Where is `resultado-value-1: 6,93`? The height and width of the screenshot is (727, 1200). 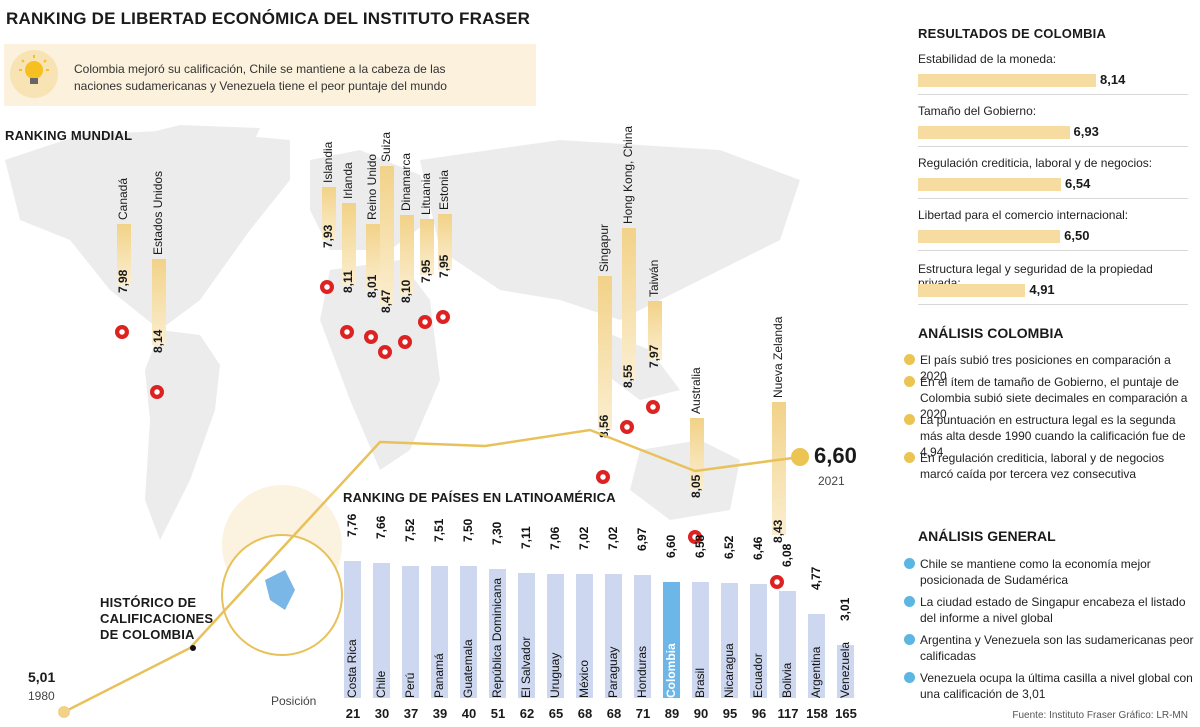
resultado-value-1: 6,93 is located at coordinates (1086, 131).